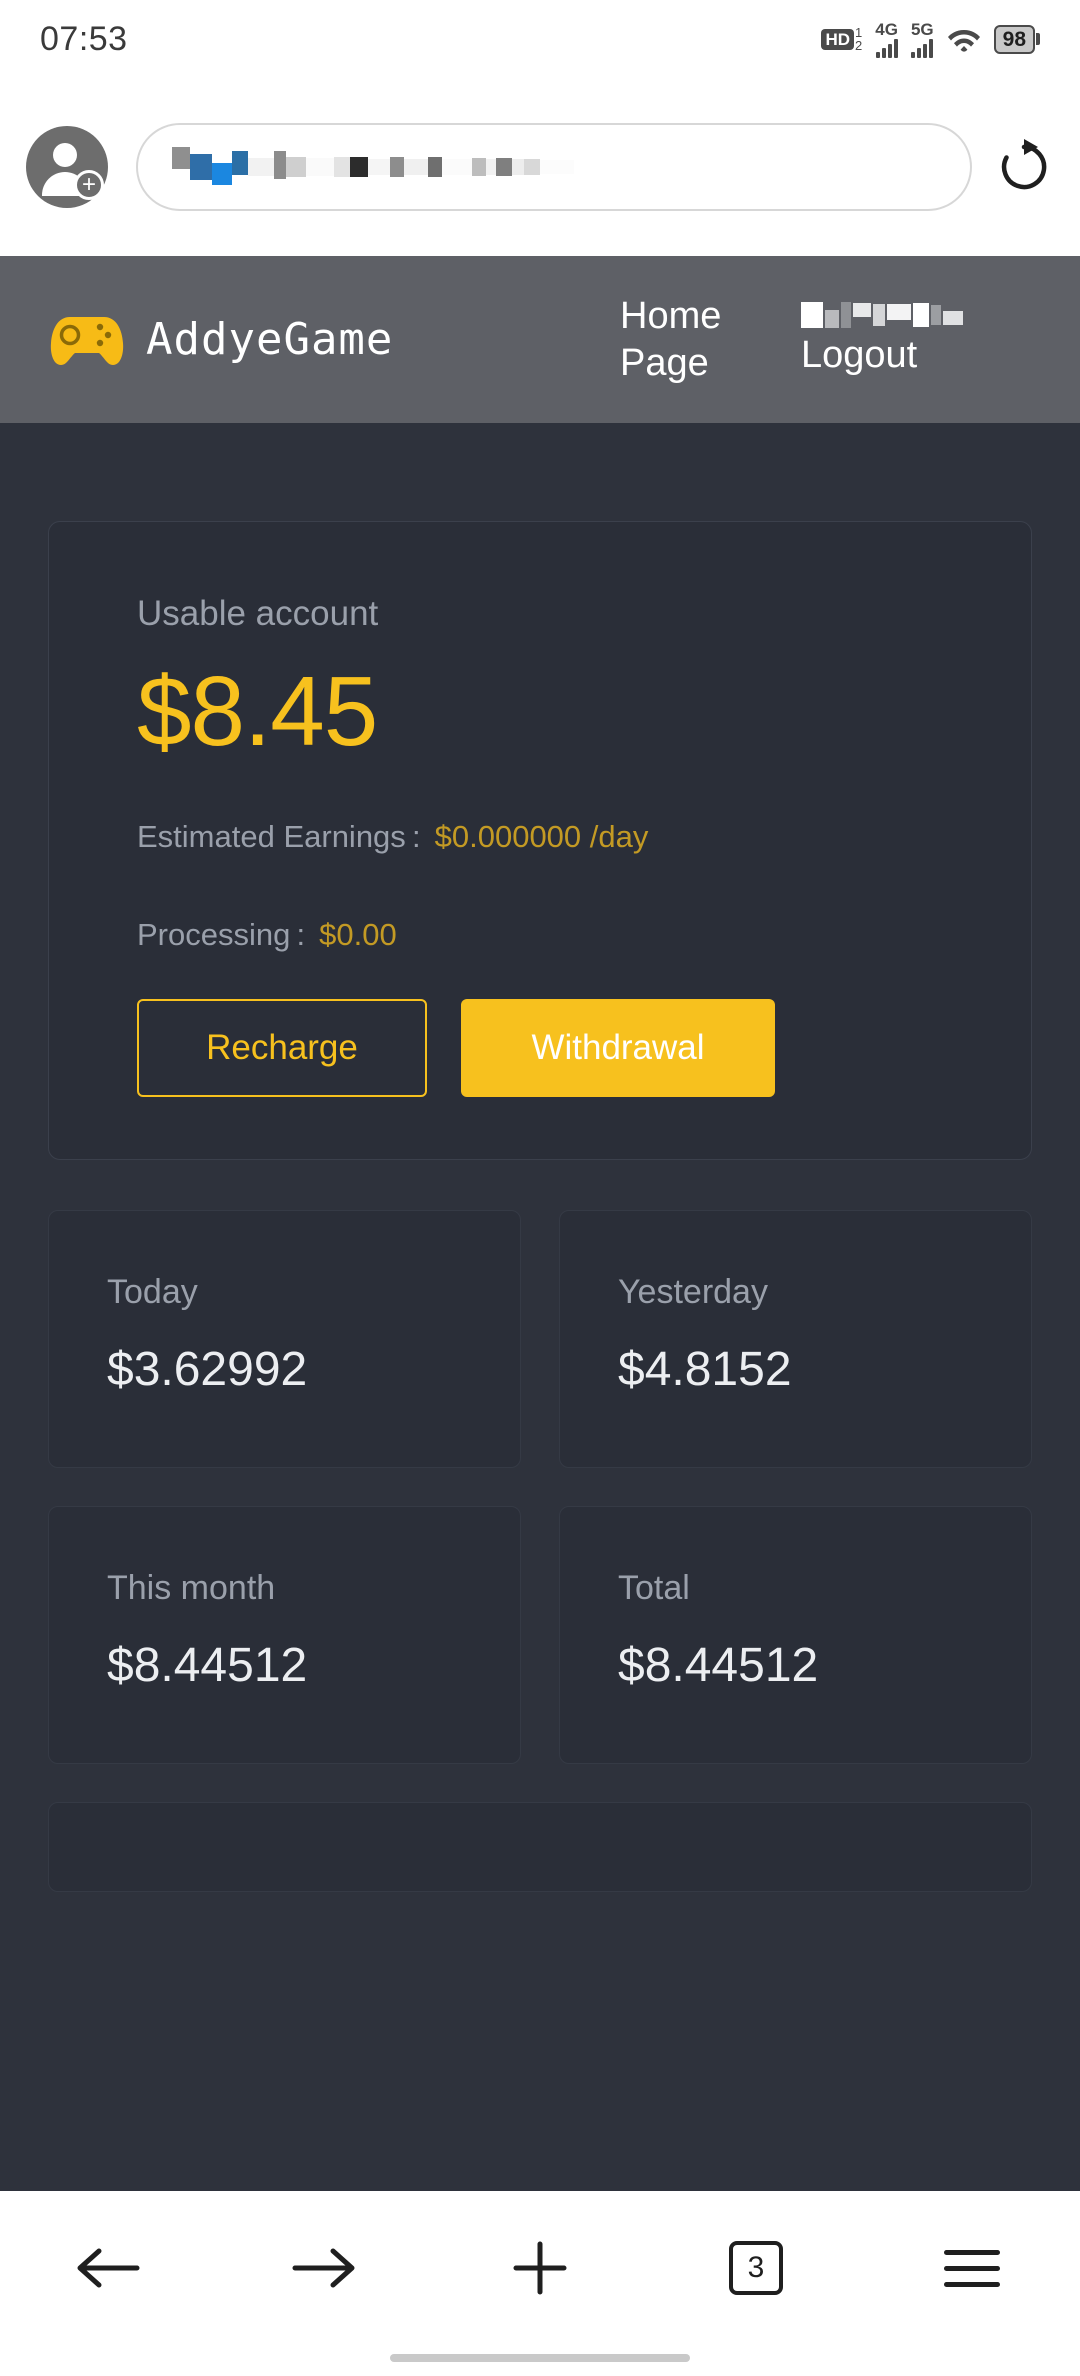 This screenshot has width=1080, height=2376. I want to click on browser-bottom-bar: 3, so click(540, 2283).